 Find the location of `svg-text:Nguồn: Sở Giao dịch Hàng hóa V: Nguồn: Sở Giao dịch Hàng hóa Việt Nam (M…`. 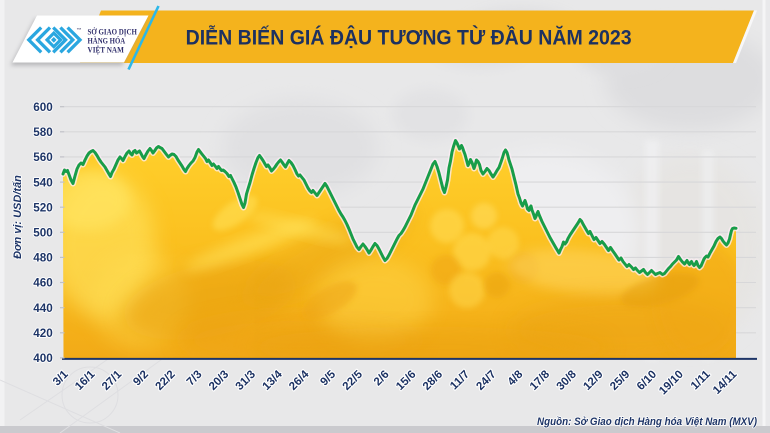

svg-text:Nguồn: Sở Giao dịch Hàng hóa V: Nguồn: Sở Giao dịch Hàng hóa Việt Nam (M… is located at coordinates (647, 422).